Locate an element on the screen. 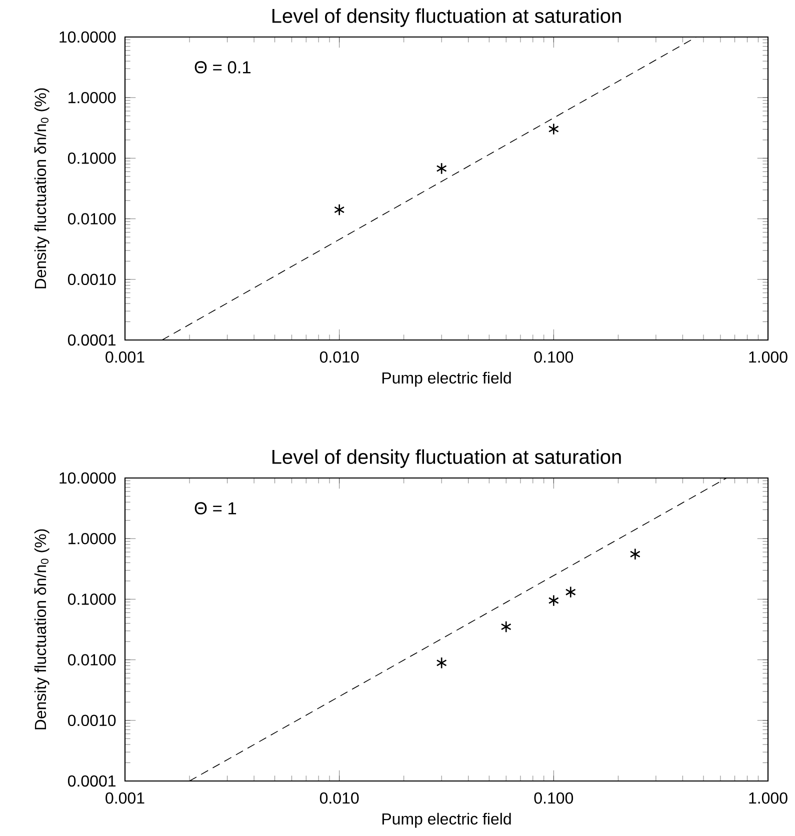 The height and width of the screenshot is (836, 795). annotation: Θ = 0.1 is located at coordinates (222, 67).